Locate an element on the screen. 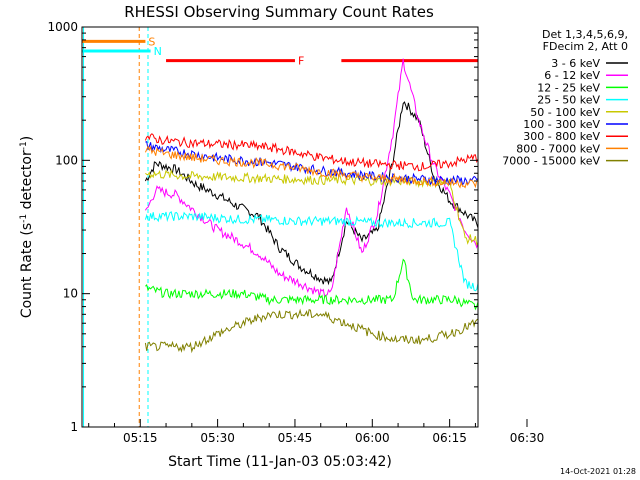  legend-label-1: 6 - 12 keV is located at coordinates (572, 75).